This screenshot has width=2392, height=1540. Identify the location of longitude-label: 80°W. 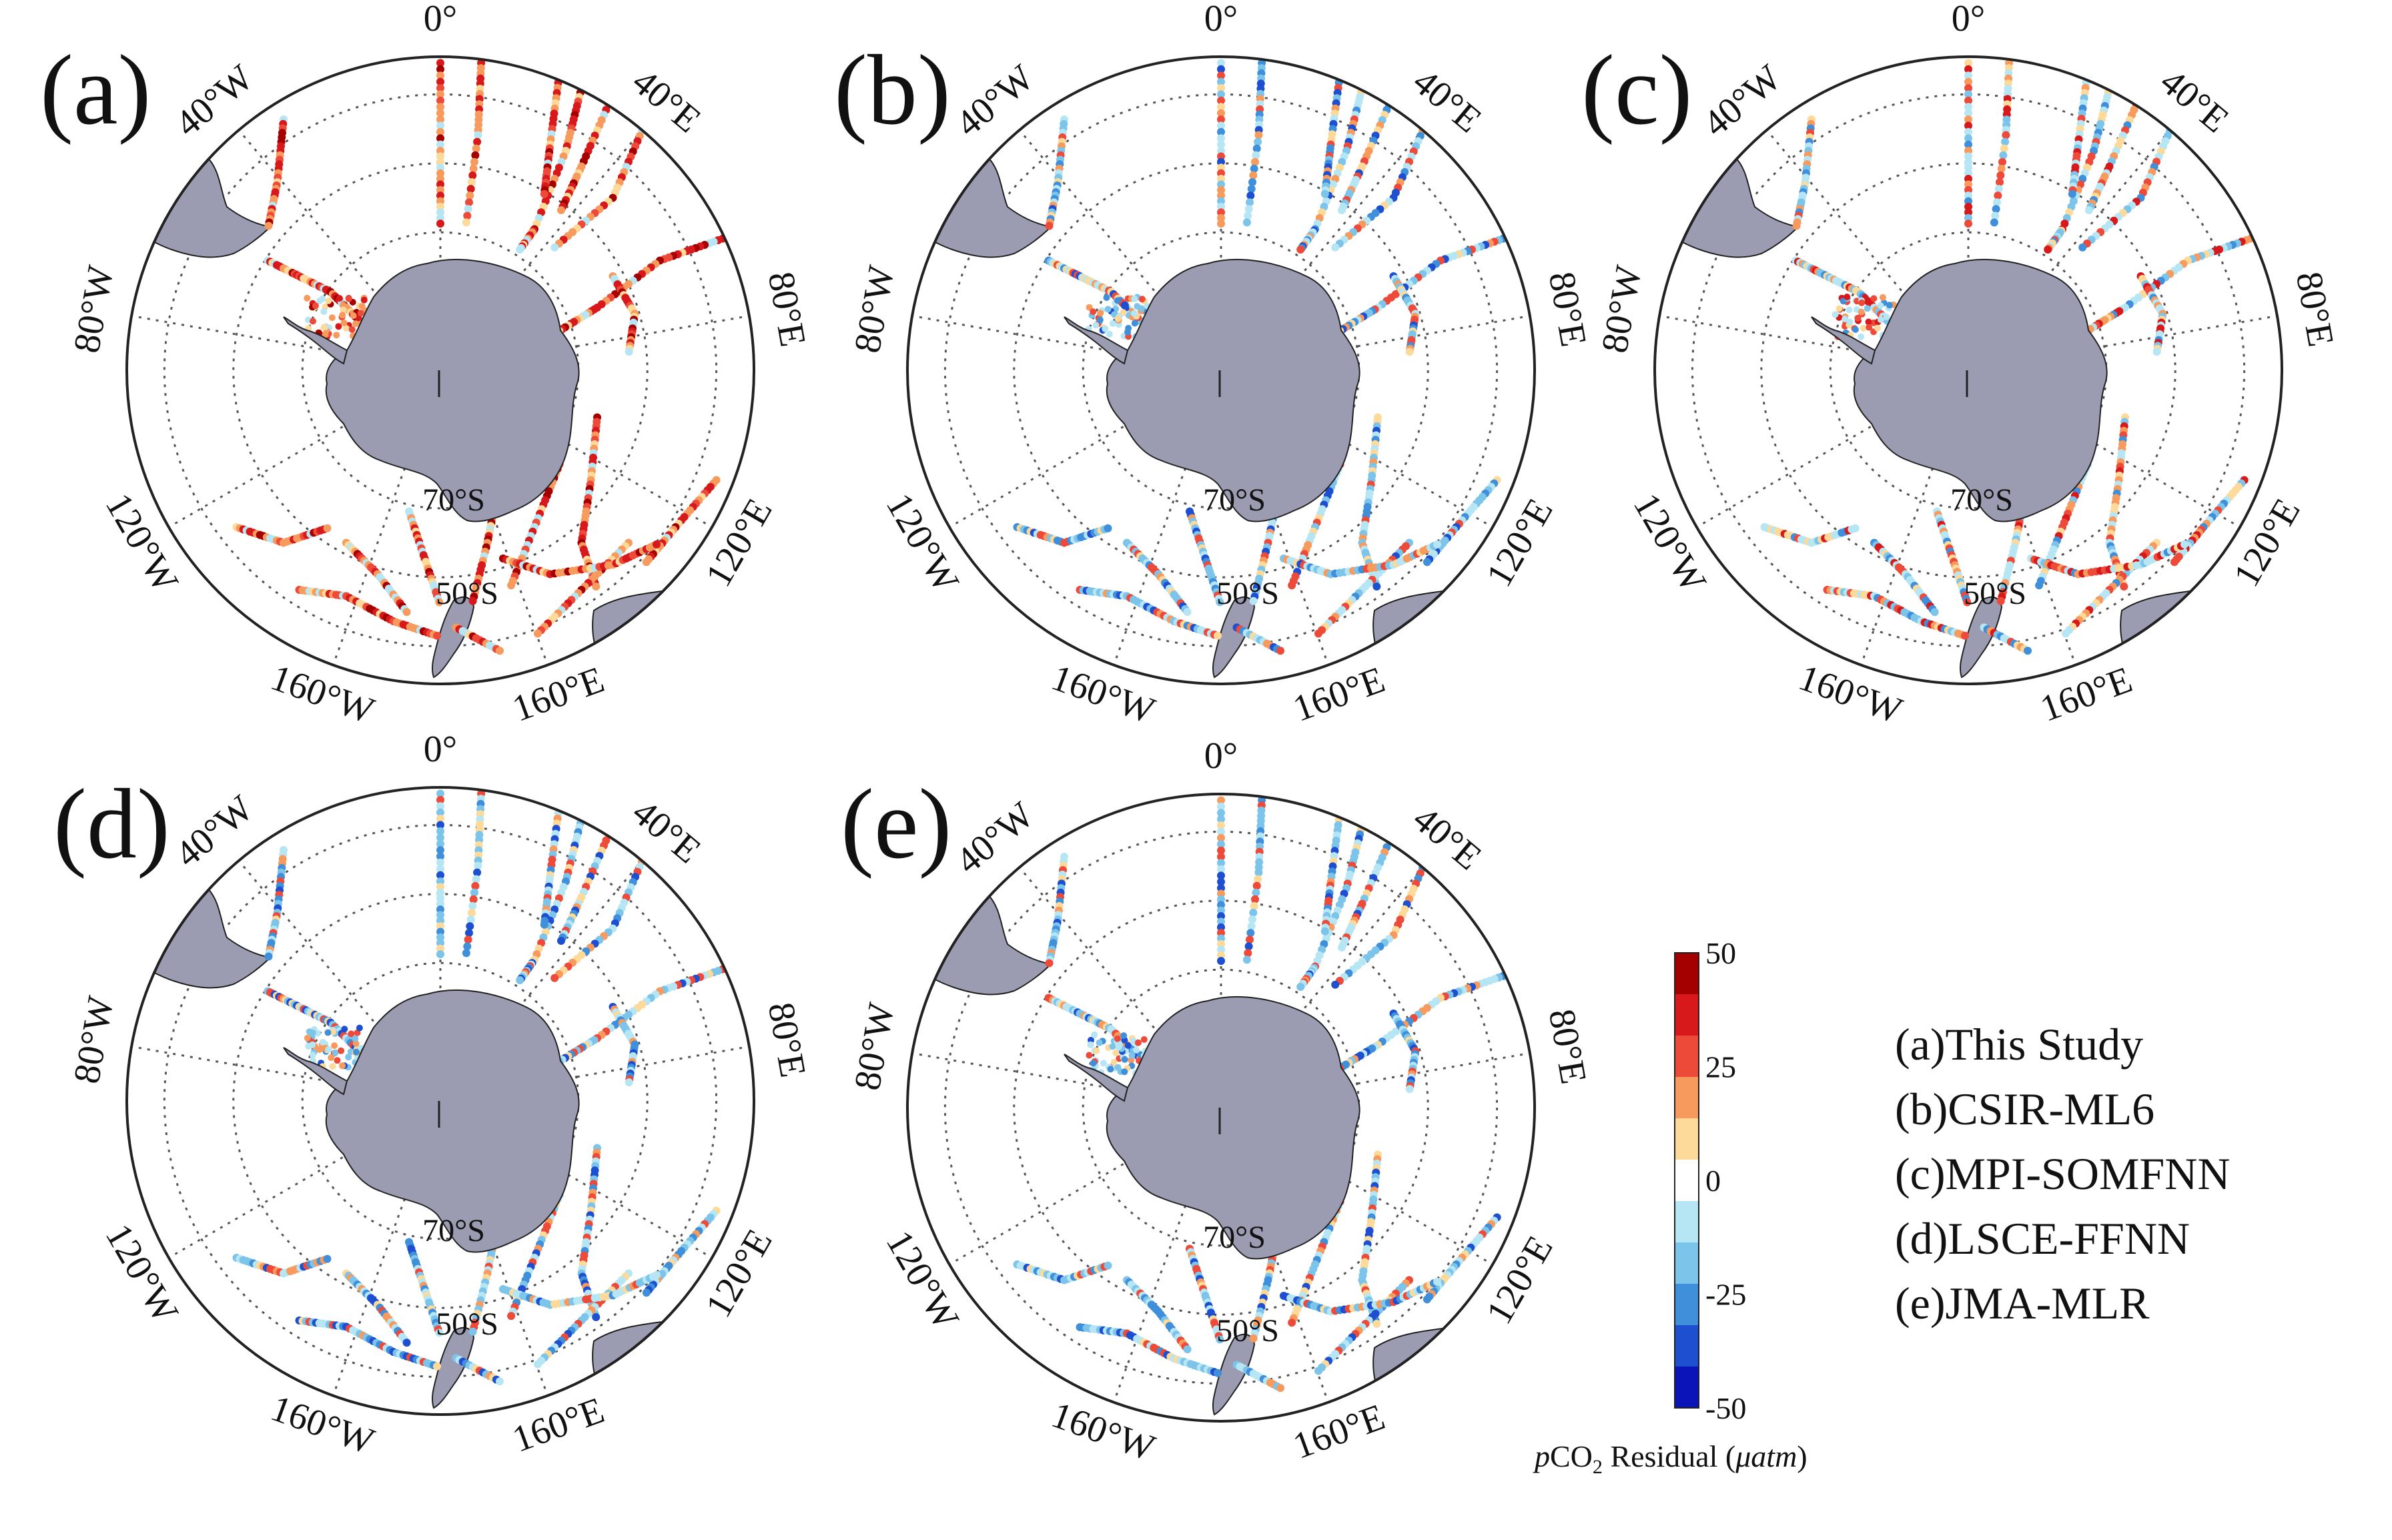
(875, 309).